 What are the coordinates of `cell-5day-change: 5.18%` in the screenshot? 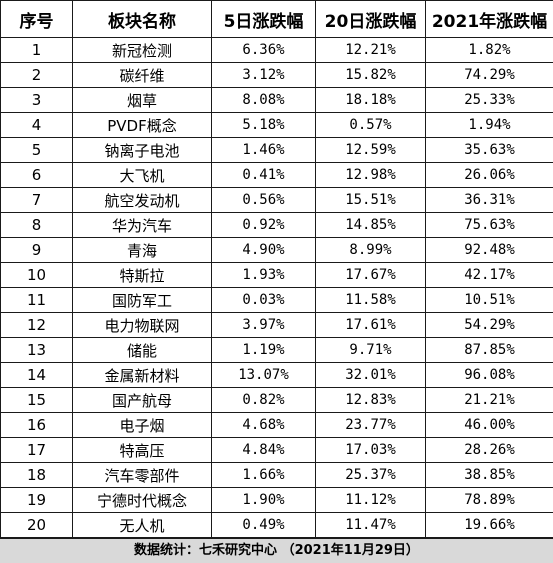 It's located at (263, 125).